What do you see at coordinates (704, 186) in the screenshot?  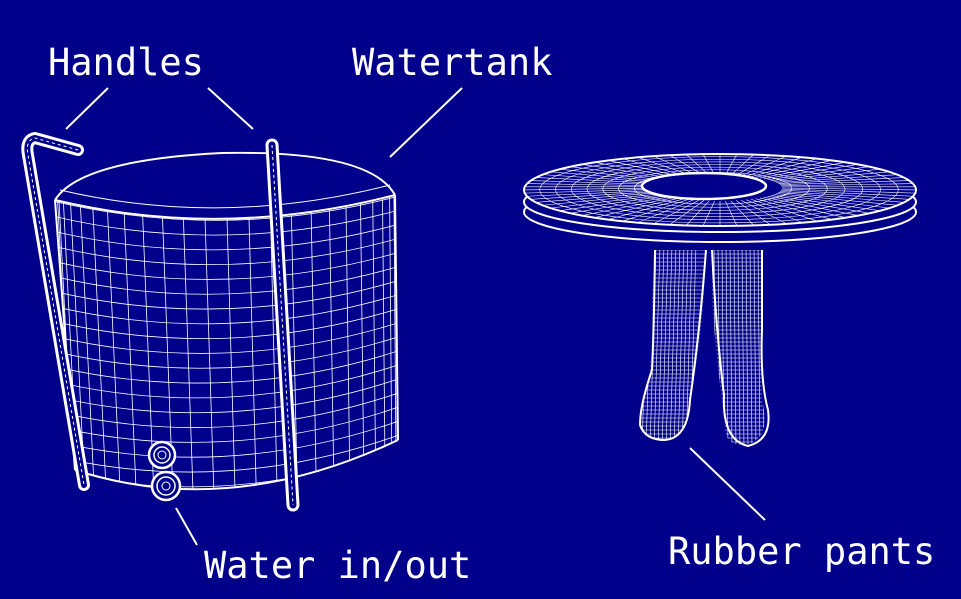 I see `disk-center-hole` at bounding box center [704, 186].